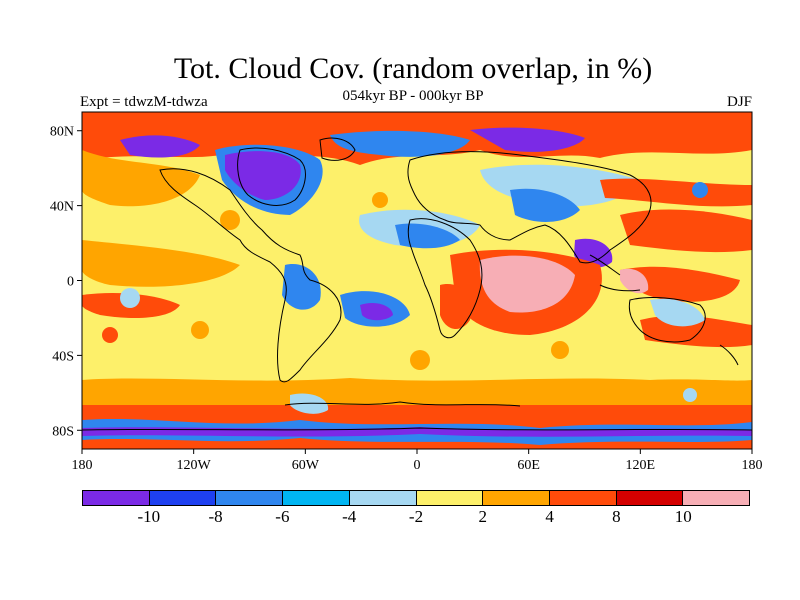  I want to click on north-africa-blue, so click(427, 236).